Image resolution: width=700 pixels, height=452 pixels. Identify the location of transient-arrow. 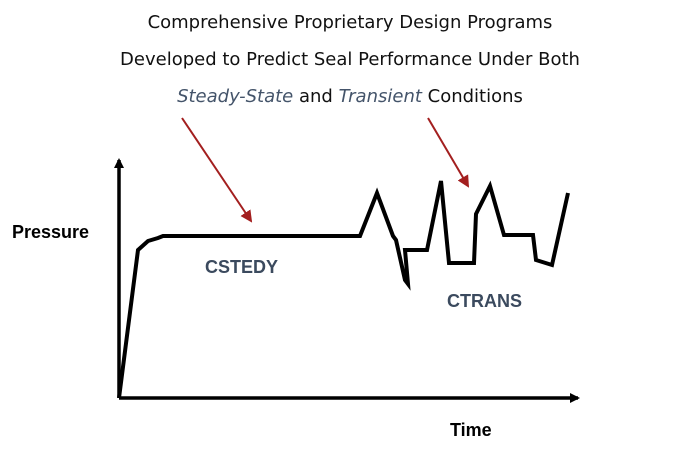
(448, 152).